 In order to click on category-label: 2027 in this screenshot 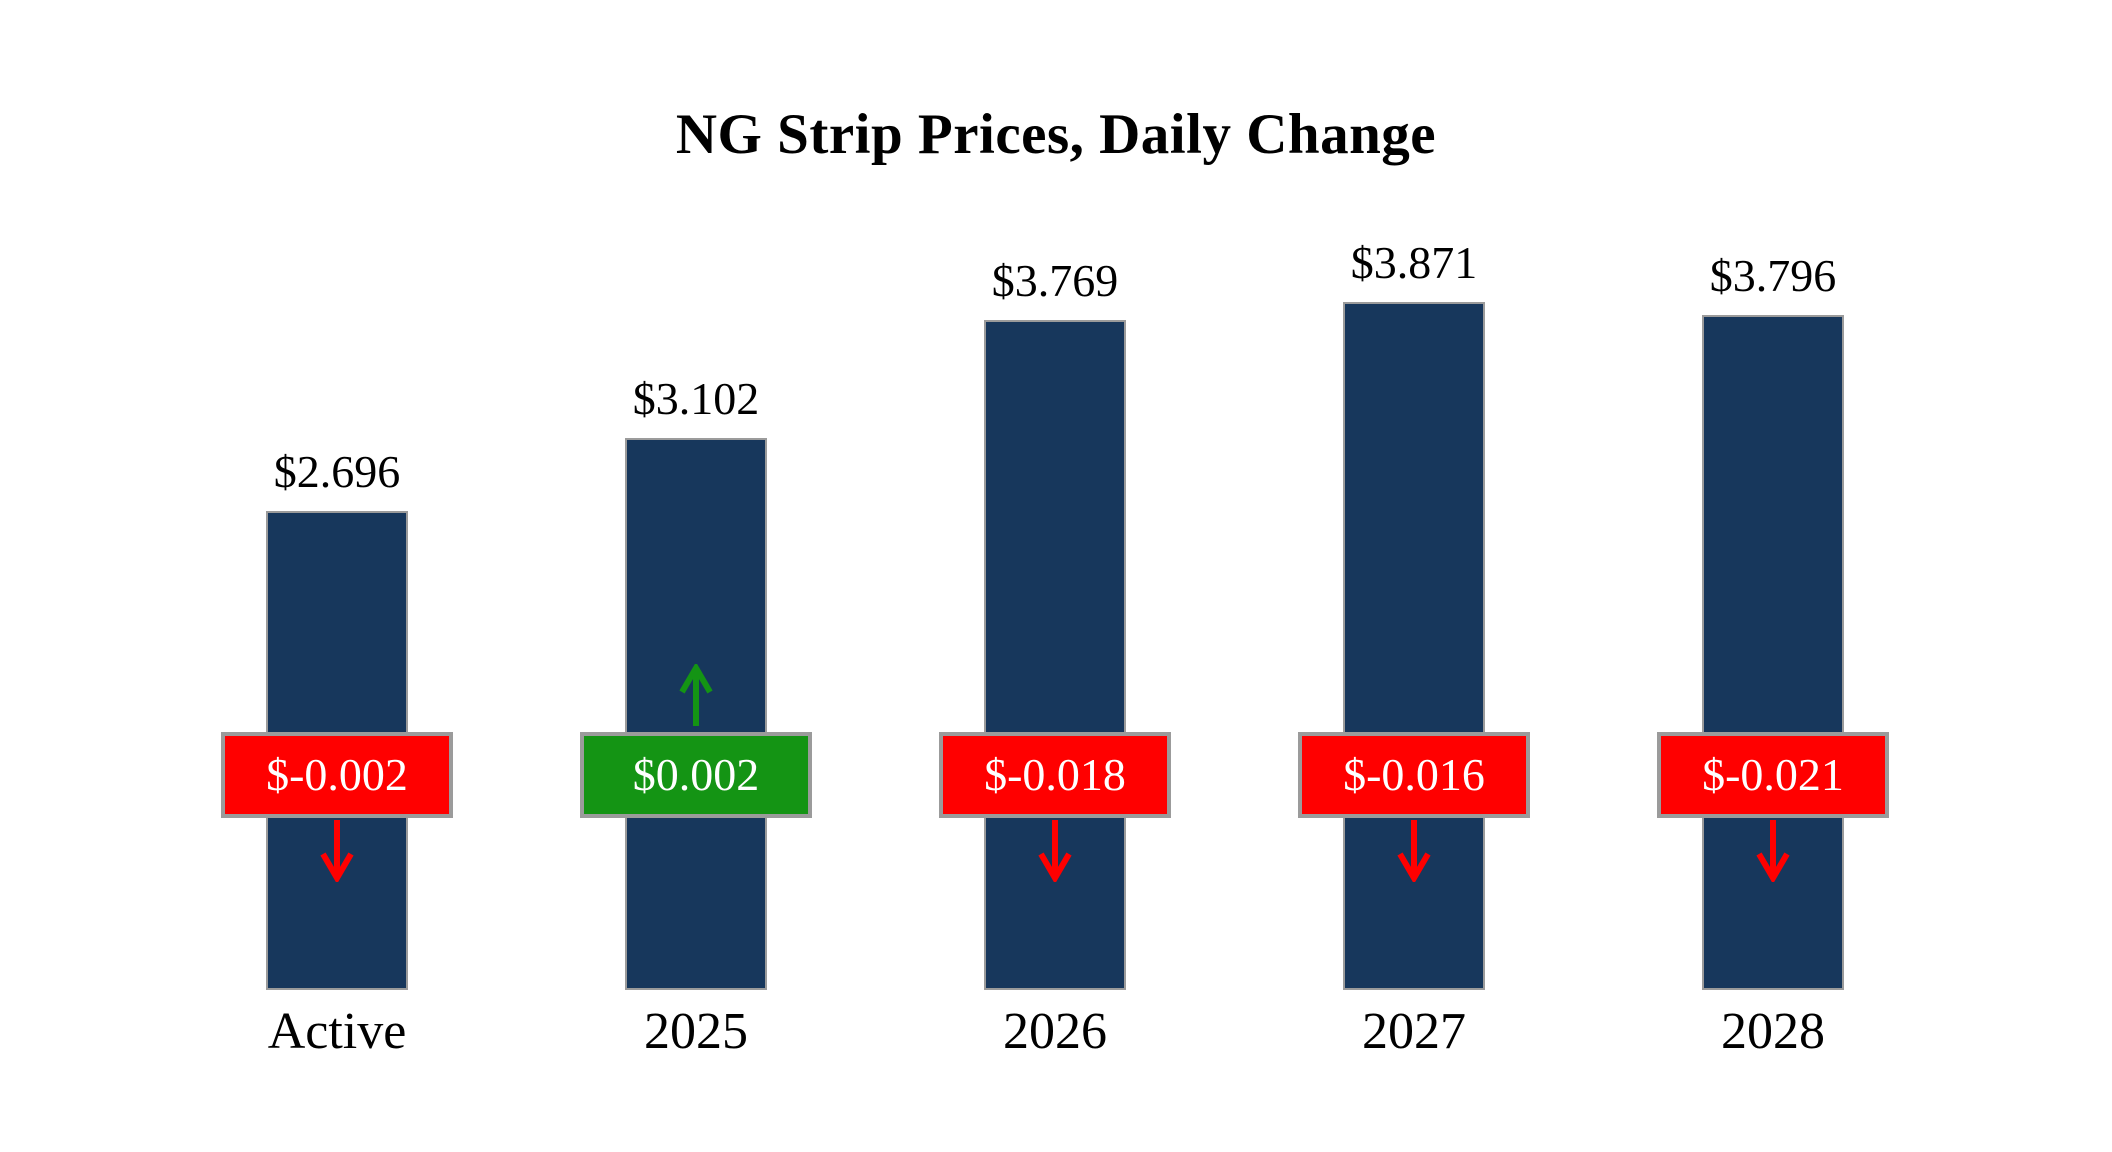, I will do `click(1414, 1031)`.